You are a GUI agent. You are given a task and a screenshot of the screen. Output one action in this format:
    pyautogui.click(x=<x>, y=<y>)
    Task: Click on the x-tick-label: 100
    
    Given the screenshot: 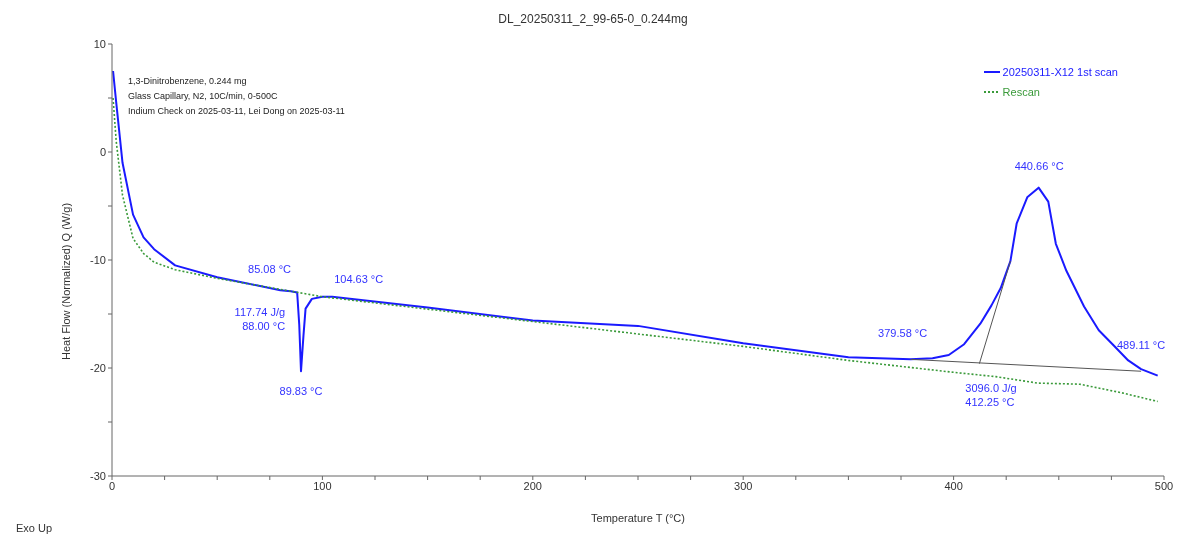 What is the action you would take?
    pyautogui.click(x=322, y=485)
    